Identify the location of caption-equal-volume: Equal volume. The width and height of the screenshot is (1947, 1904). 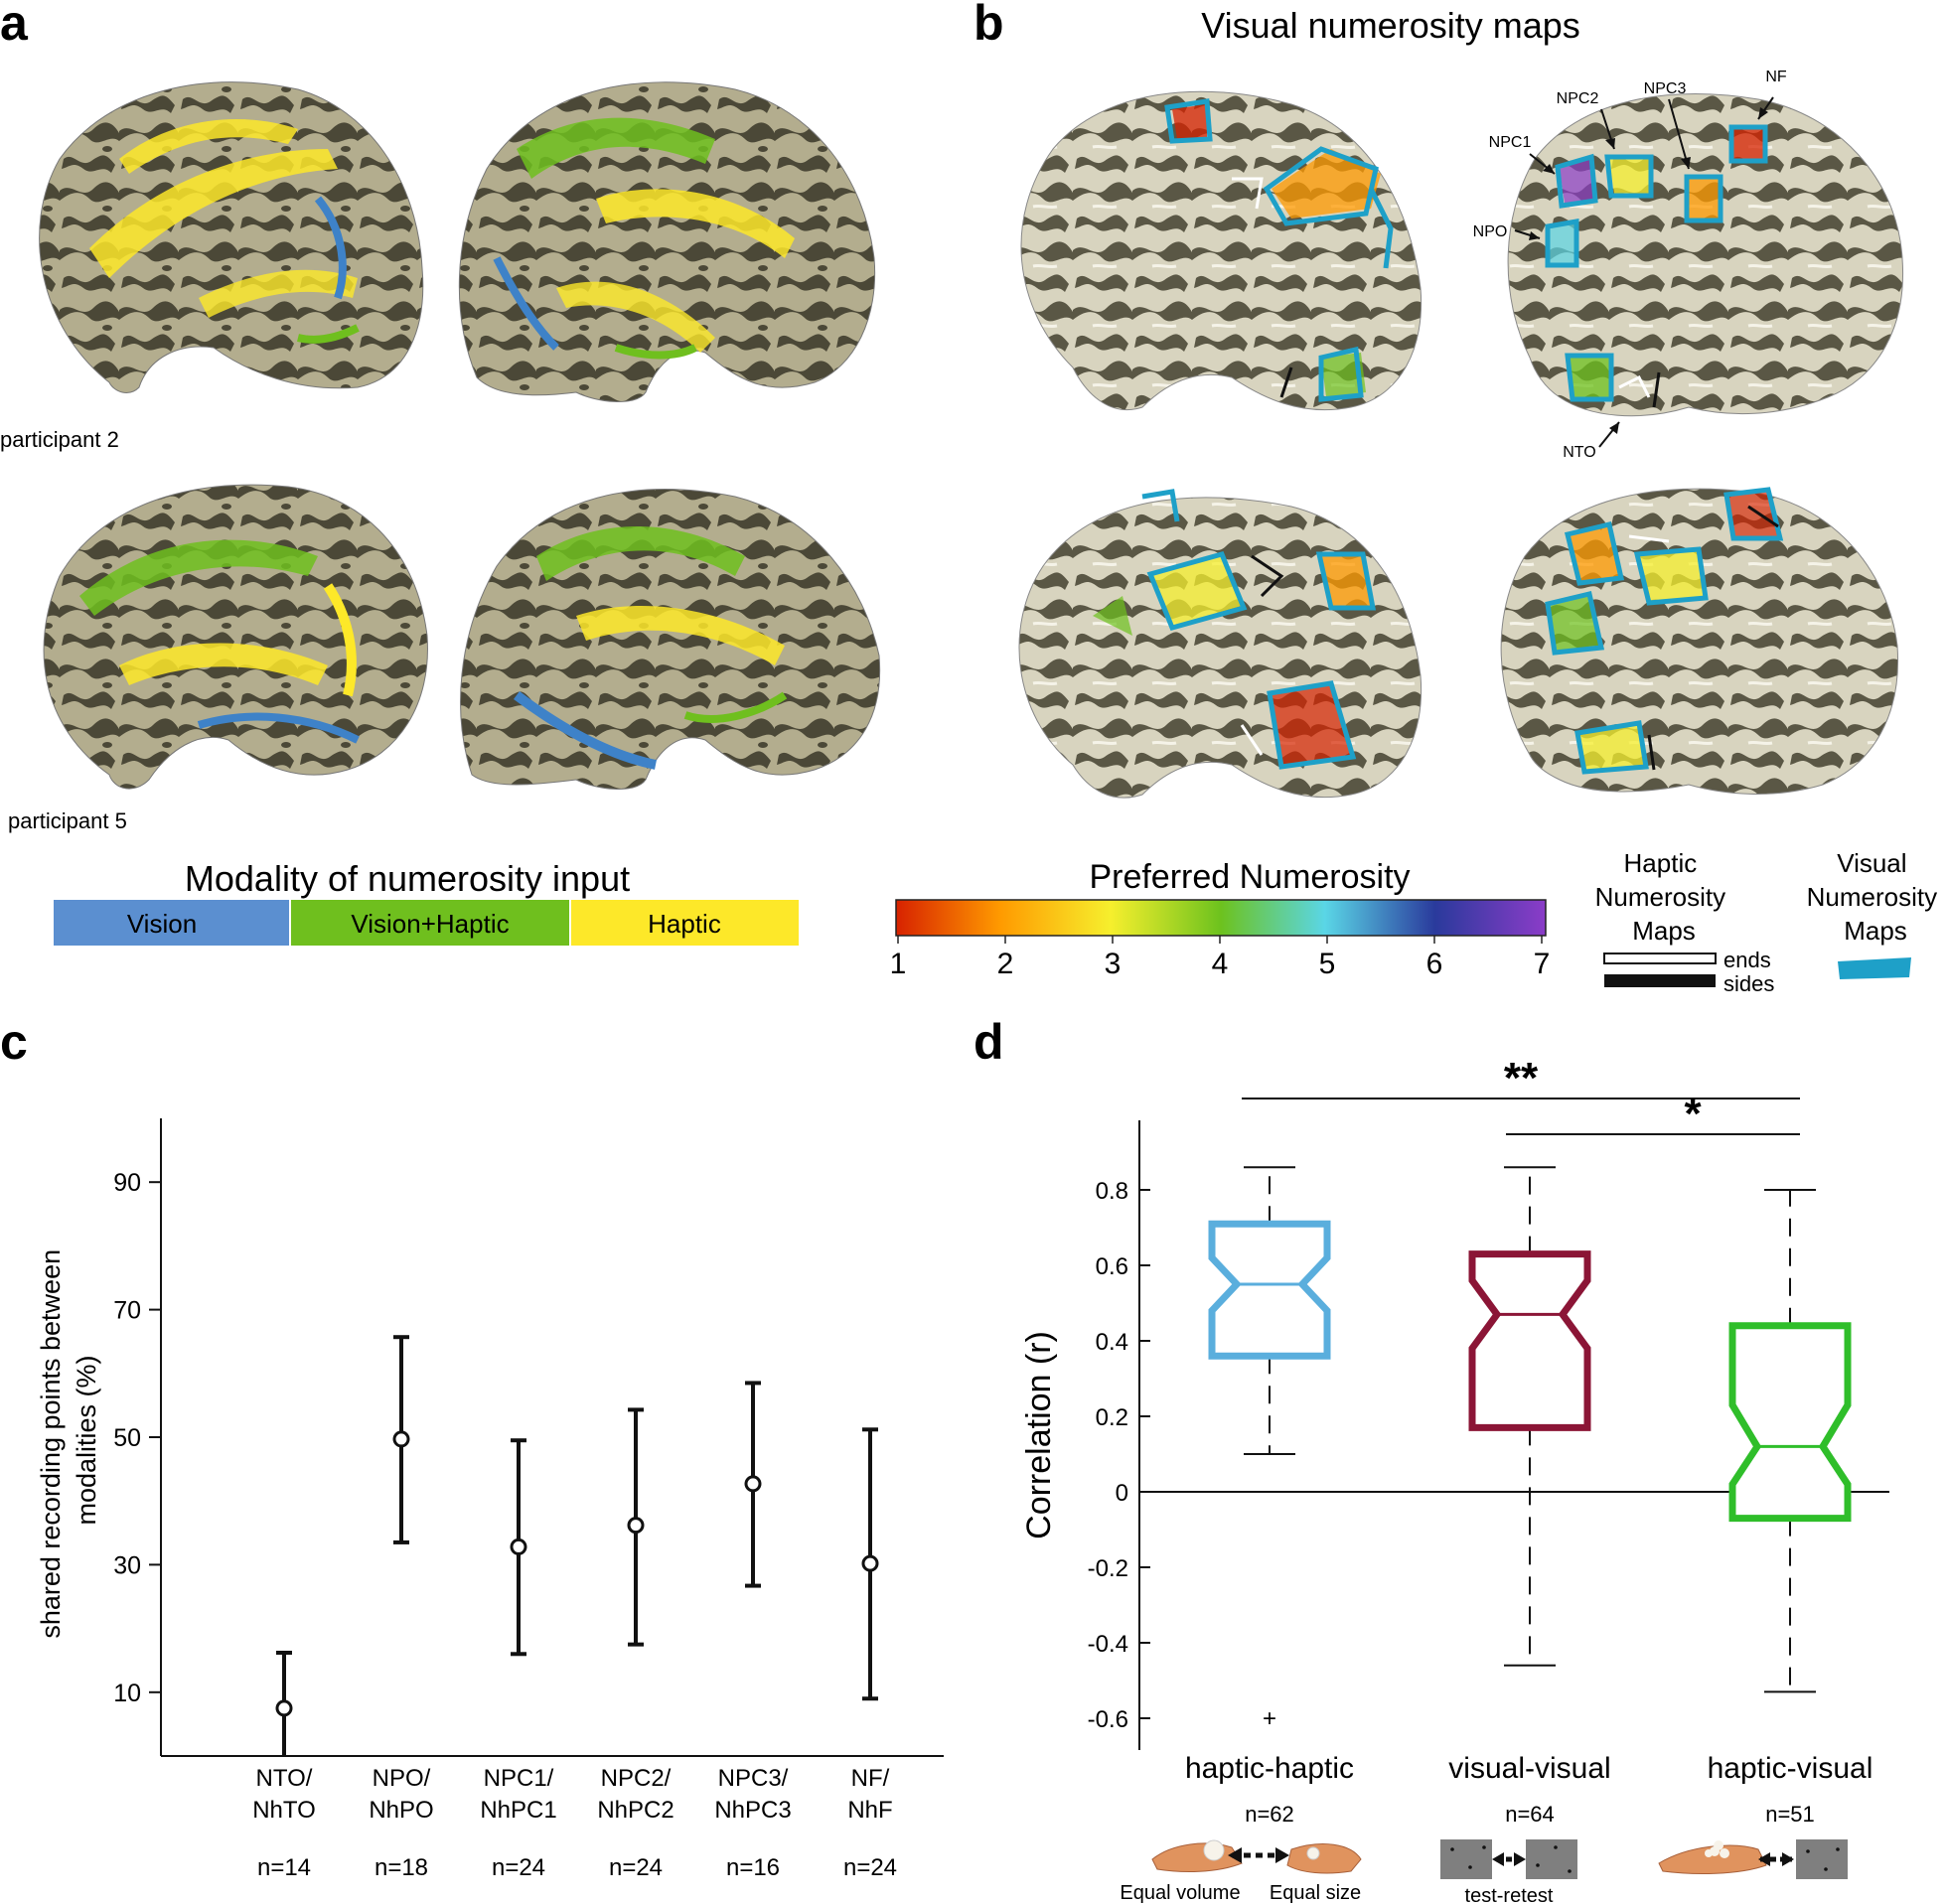
(1180, 1893).